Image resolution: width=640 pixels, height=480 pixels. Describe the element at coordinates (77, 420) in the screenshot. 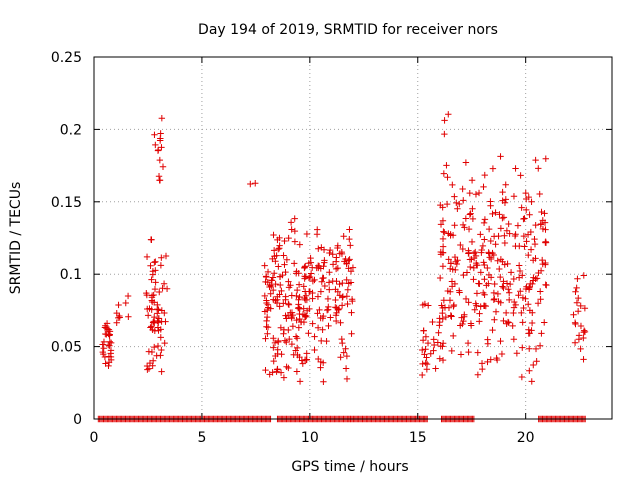

I see `y-tick-label-0: 0` at that location.